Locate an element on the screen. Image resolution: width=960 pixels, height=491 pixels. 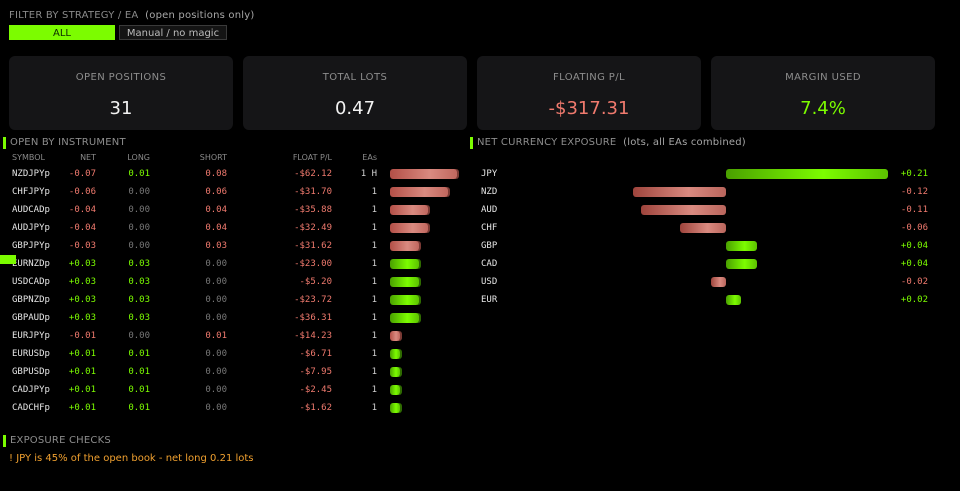
section-title: NET CURRENCY EXPOSURE is located at coordinates (547, 142).